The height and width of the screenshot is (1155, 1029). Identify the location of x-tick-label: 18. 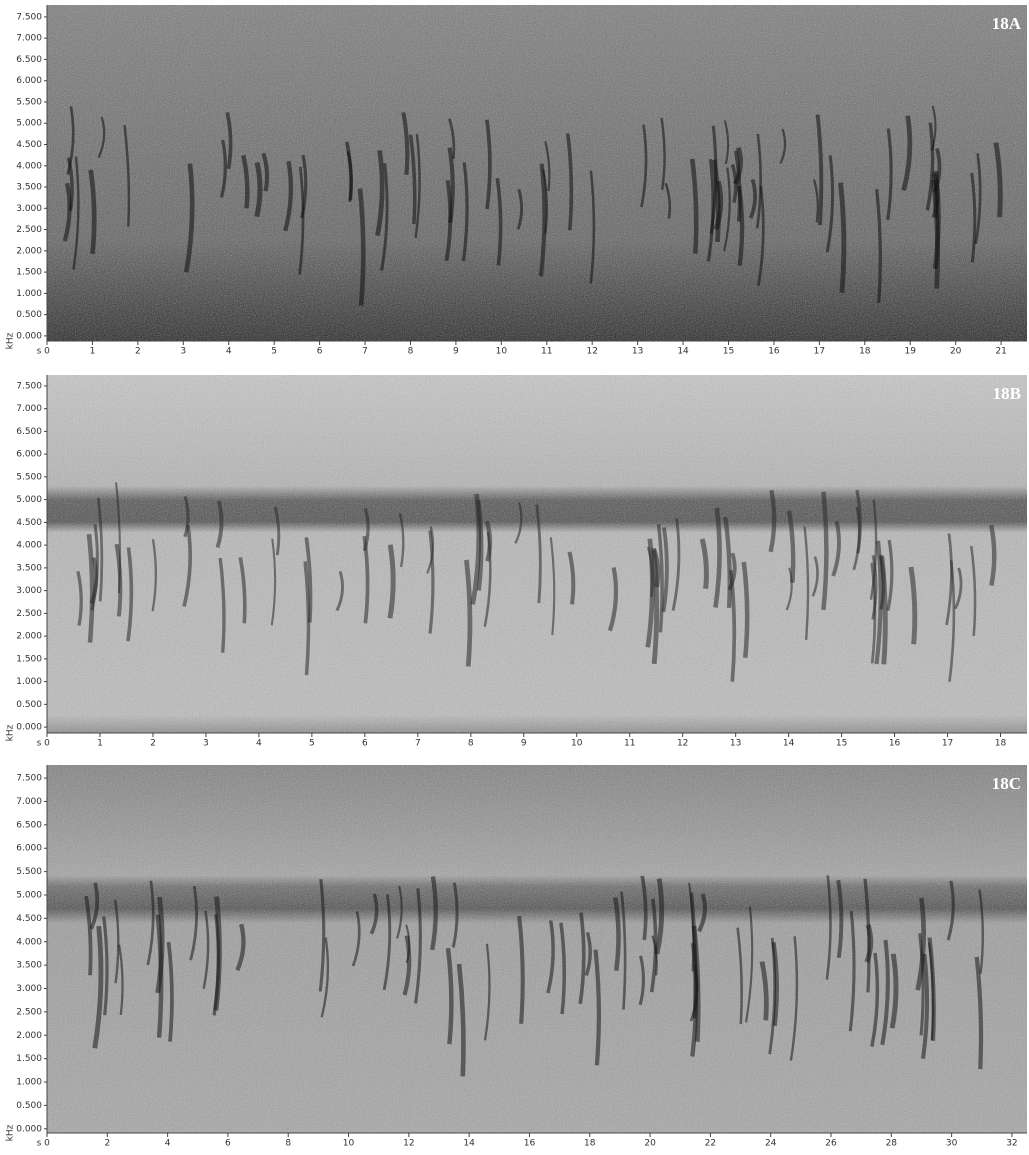
(1001, 744).